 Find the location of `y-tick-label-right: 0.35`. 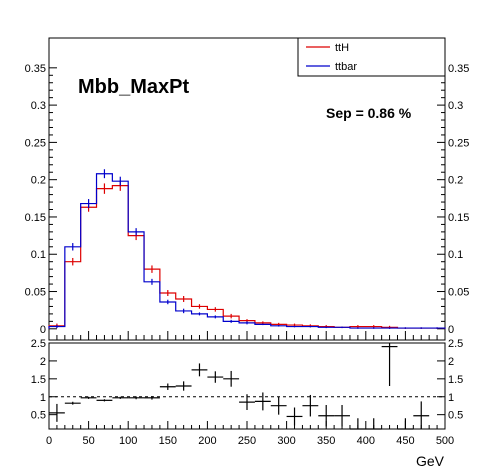

y-tick-label-right: 0.35 is located at coordinates (458, 69).